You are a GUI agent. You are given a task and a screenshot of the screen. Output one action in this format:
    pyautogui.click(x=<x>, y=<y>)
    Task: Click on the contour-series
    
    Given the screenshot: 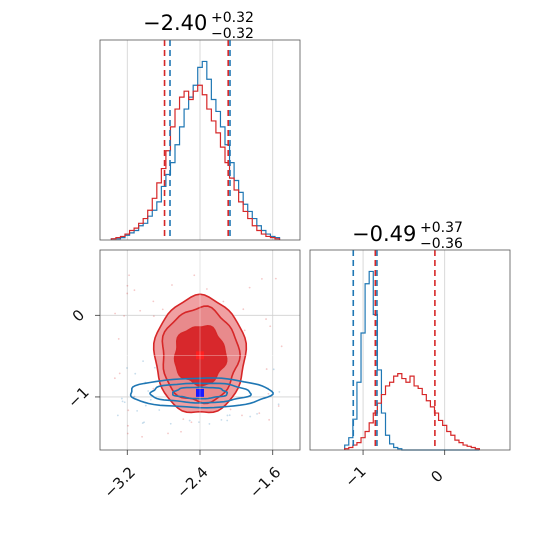 What is the action you would take?
    pyautogui.click(x=201, y=353)
    